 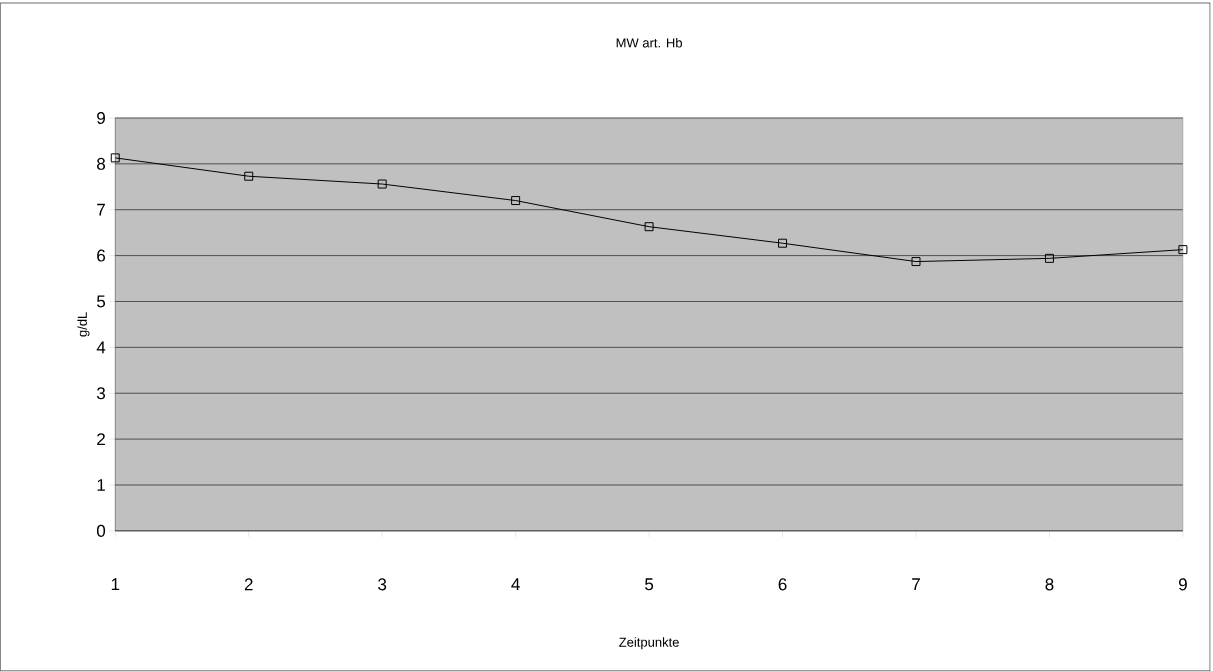 What do you see at coordinates (1182, 584) in the screenshot?
I see `x-tick-label: 9` at bounding box center [1182, 584].